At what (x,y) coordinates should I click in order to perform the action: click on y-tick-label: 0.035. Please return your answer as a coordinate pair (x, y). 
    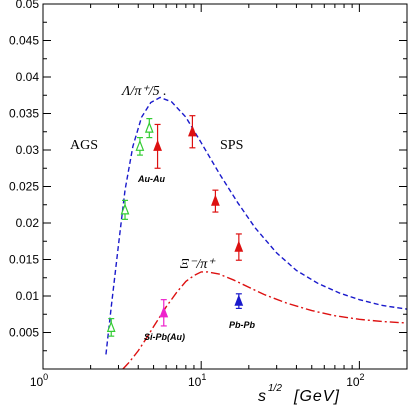
    Looking at the image, I should click on (24, 114).